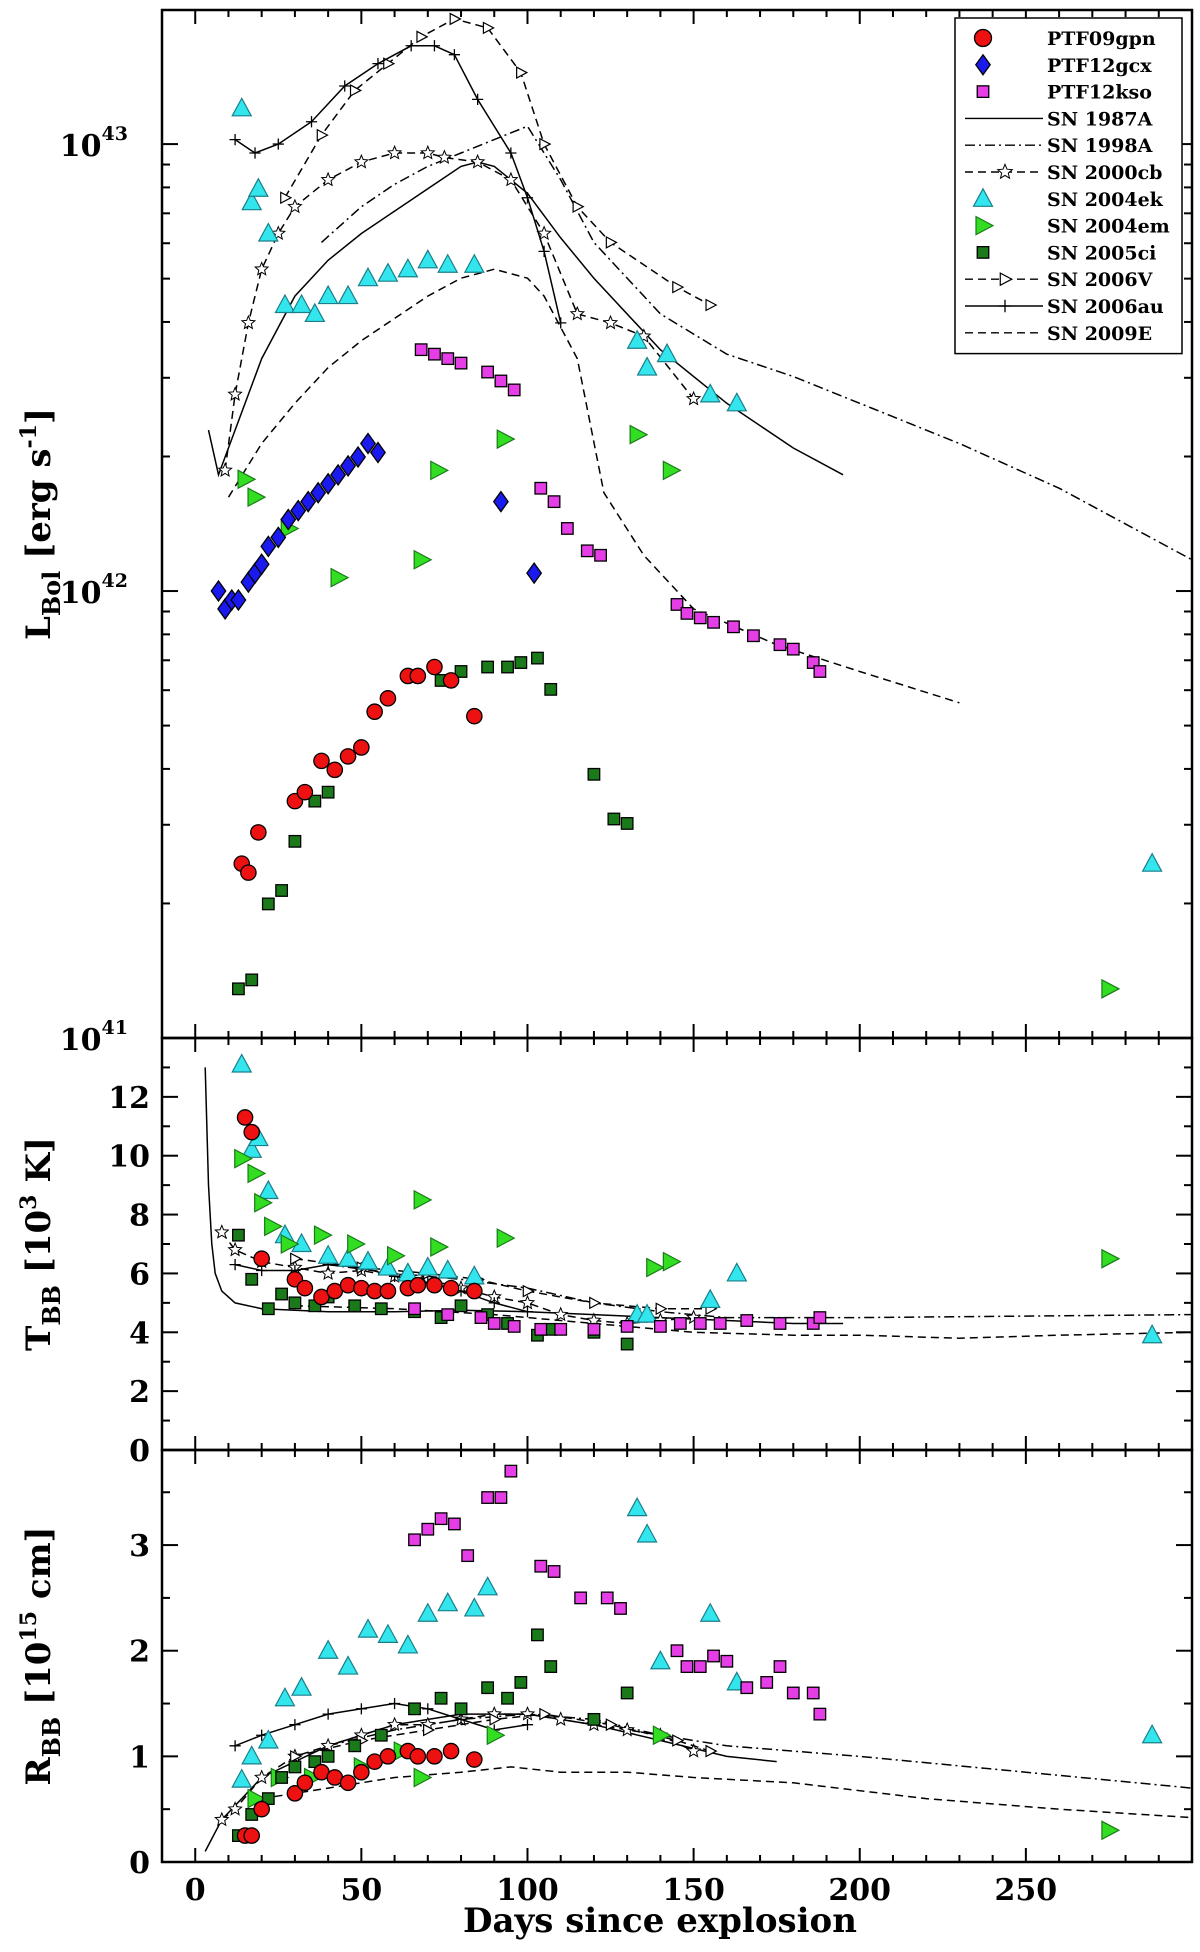 This screenshot has height=1952, width=1200. Describe the element at coordinates (359, 1207) in the screenshot. I see `points-ptf09gpn-tbb` at that location.